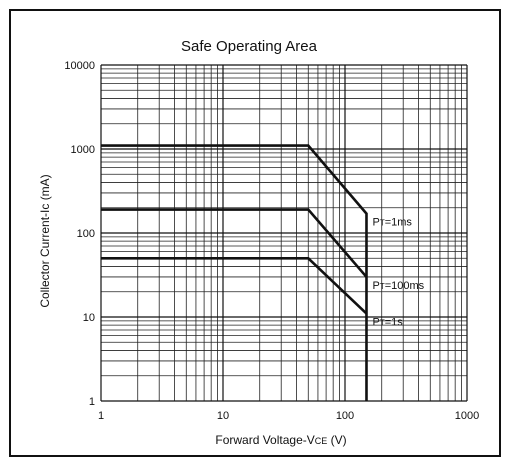 This screenshot has width=512, height=468. I want to click on y-tick-label: 1000, so click(83, 150).